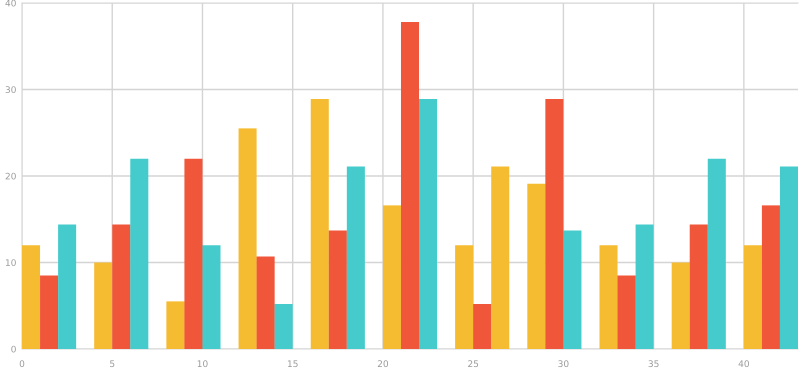  What do you see at coordinates (293, 364) in the screenshot?
I see `x-tick-label: 15` at bounding box center [293, 364].